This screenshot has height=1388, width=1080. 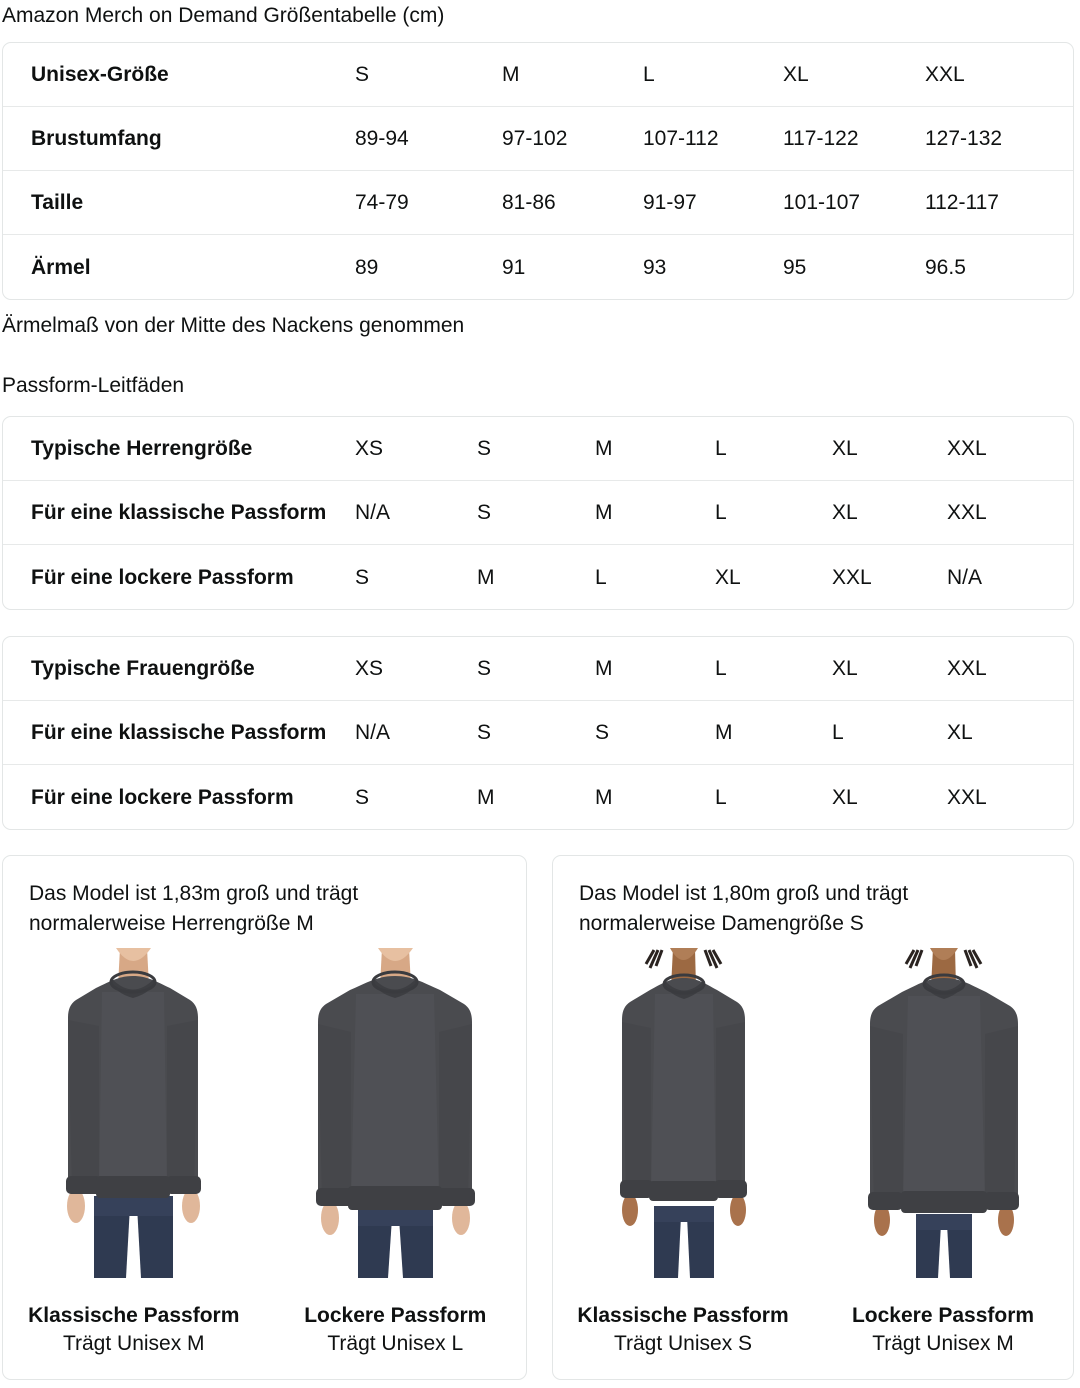 What do you see at coordinates (728, 577) in the screenshot?
I see `mens-loose-4: XL` at bounding box center [728, 577].